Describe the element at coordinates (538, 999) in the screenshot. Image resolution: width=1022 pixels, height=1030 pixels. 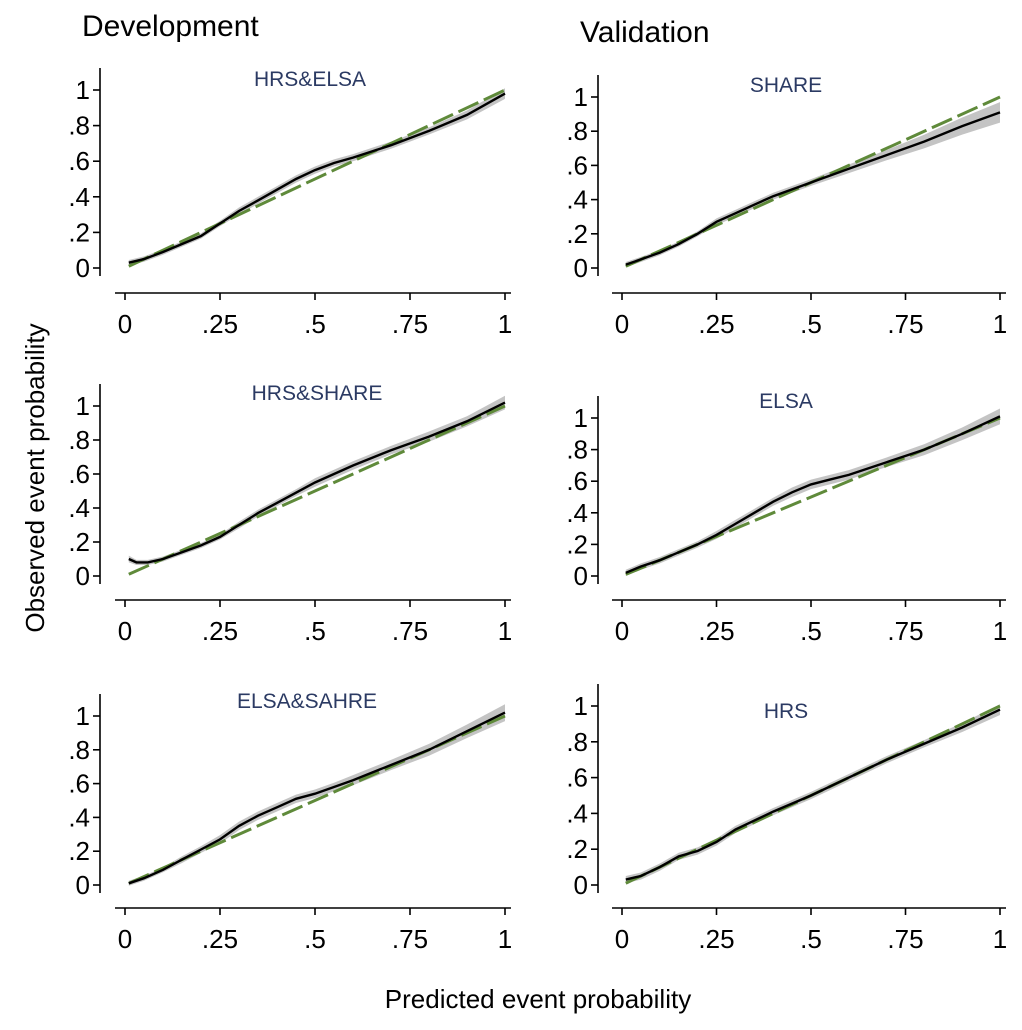
I see `x-axis-title: Predicted event probability` at that location.